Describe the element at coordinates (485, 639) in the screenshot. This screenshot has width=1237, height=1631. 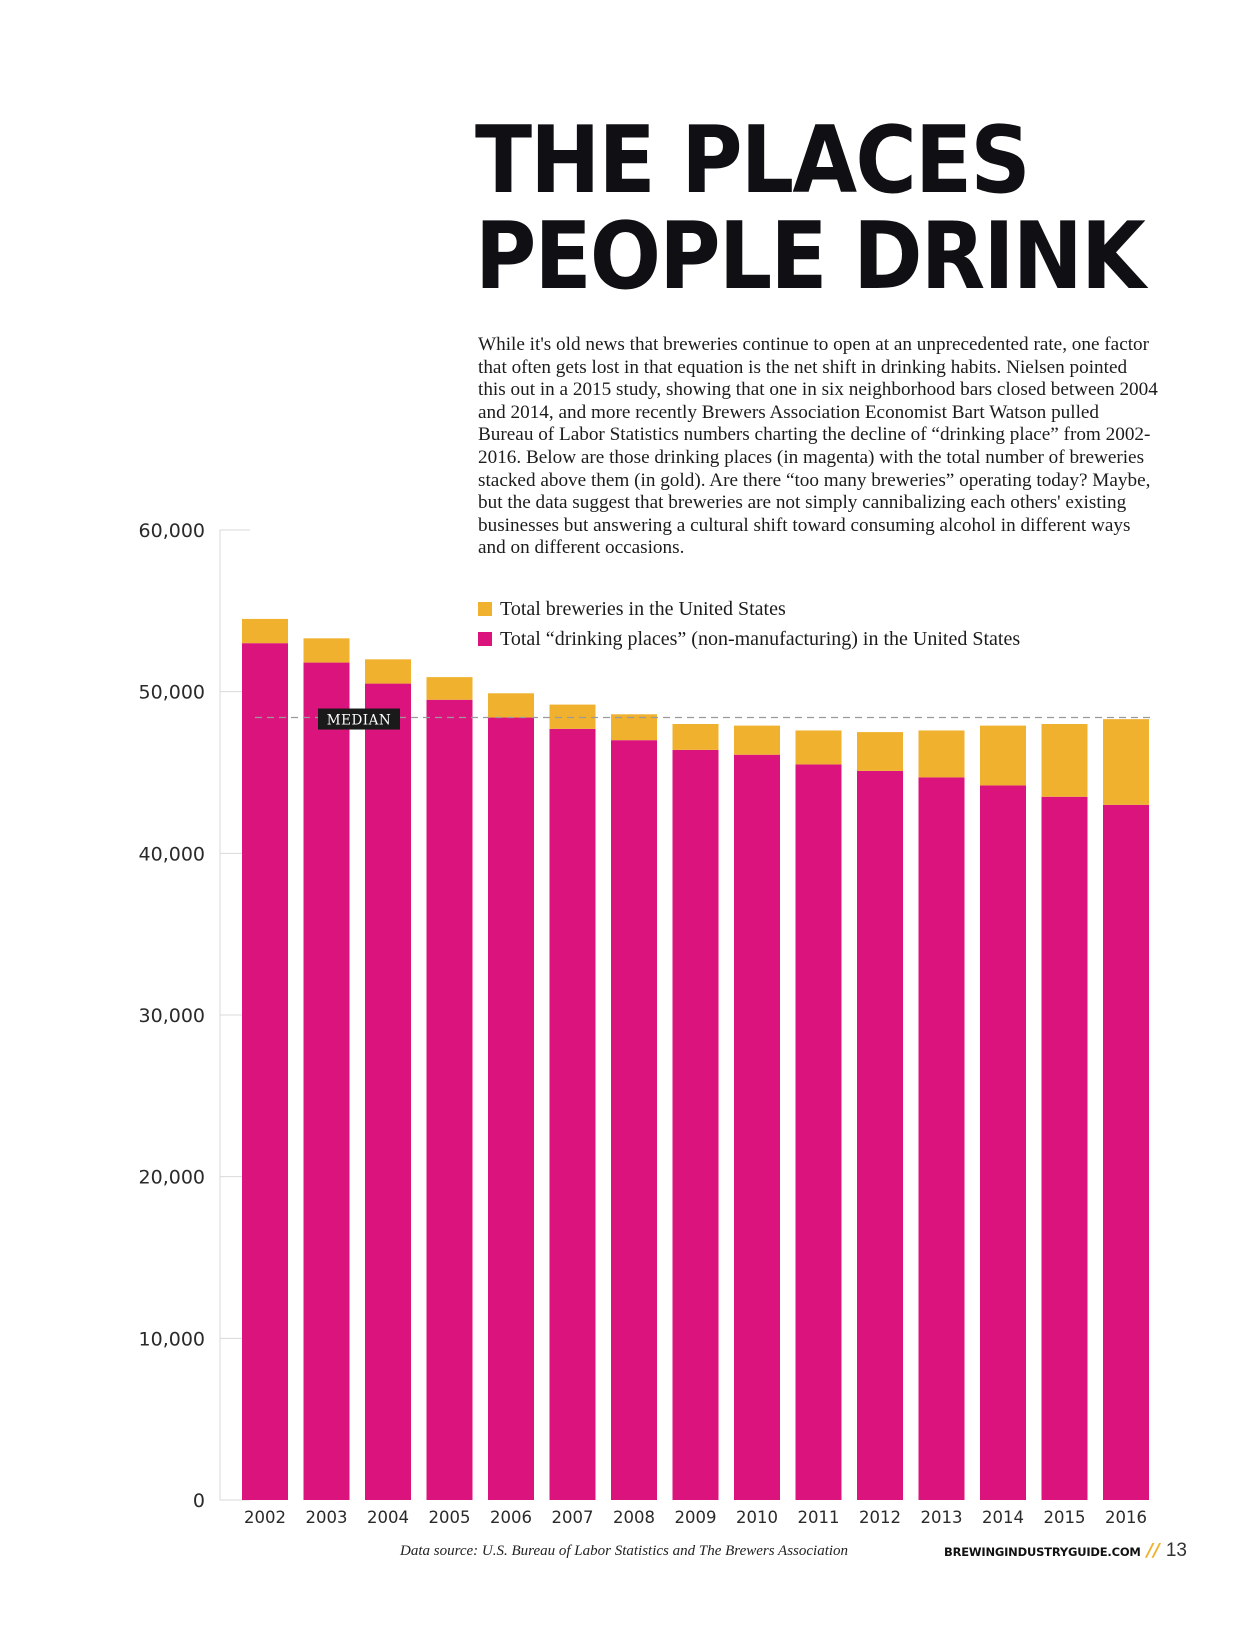
I see `legend-swatch-drinking-places` at that location.